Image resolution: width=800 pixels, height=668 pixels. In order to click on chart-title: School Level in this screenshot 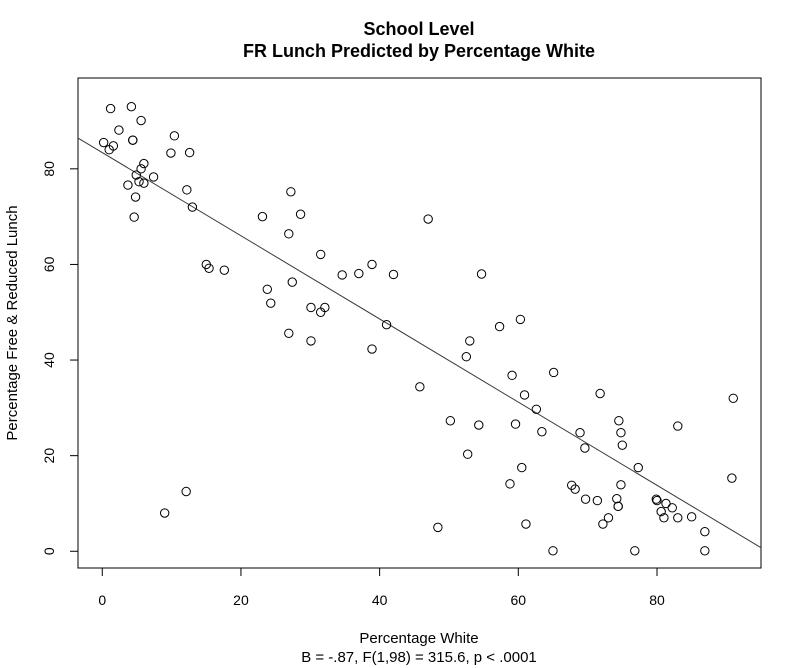, I will do `click(418, 29)`.